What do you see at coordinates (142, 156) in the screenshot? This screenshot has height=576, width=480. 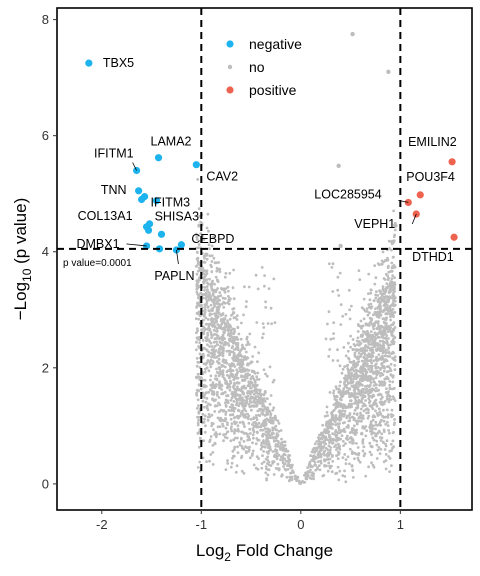 I see `series-negative` at bounding box center [142, 156].